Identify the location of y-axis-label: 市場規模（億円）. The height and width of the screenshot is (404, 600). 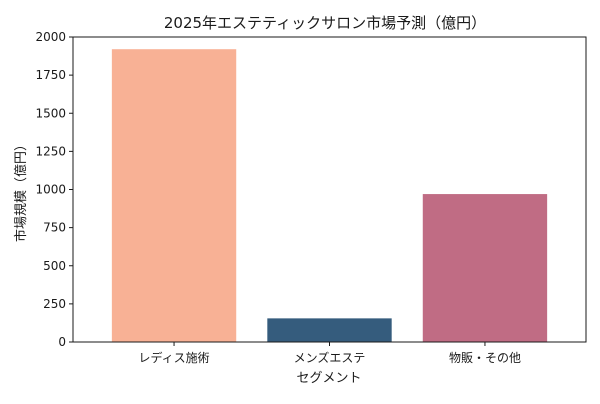
(21, 190).